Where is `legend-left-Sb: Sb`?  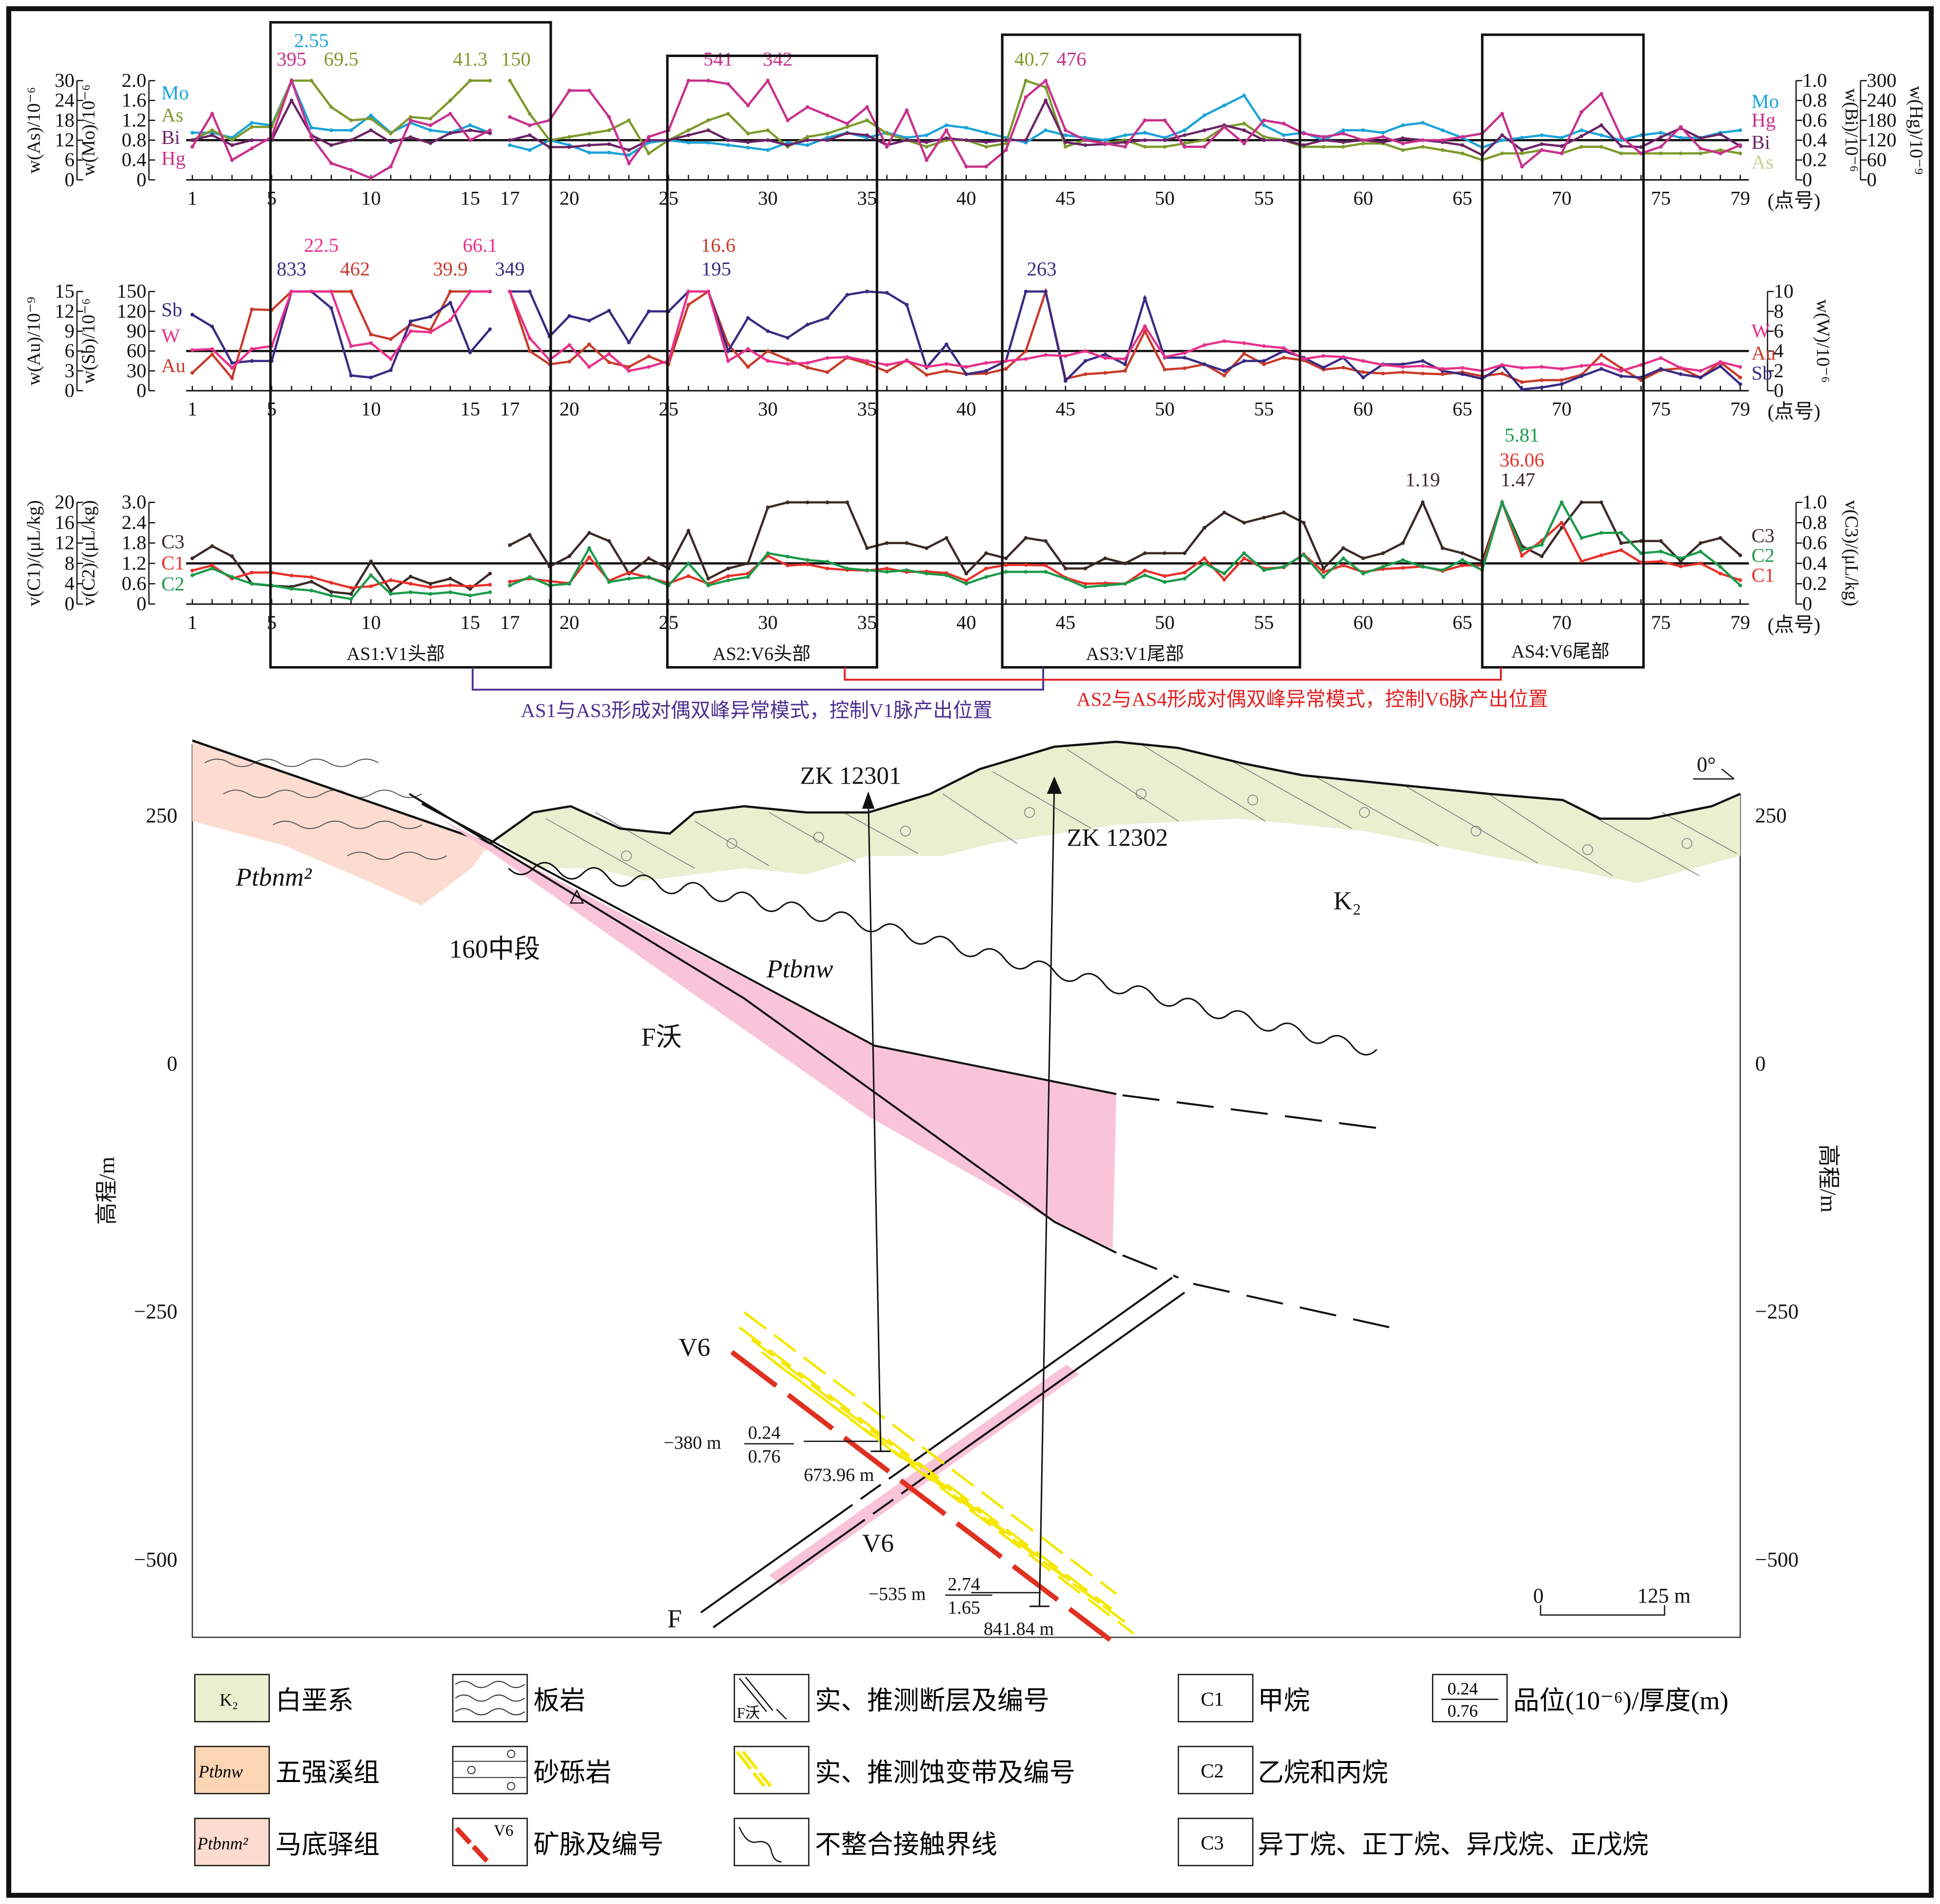
legend-left-Sb: Sb is located at coordinates (172, 310).